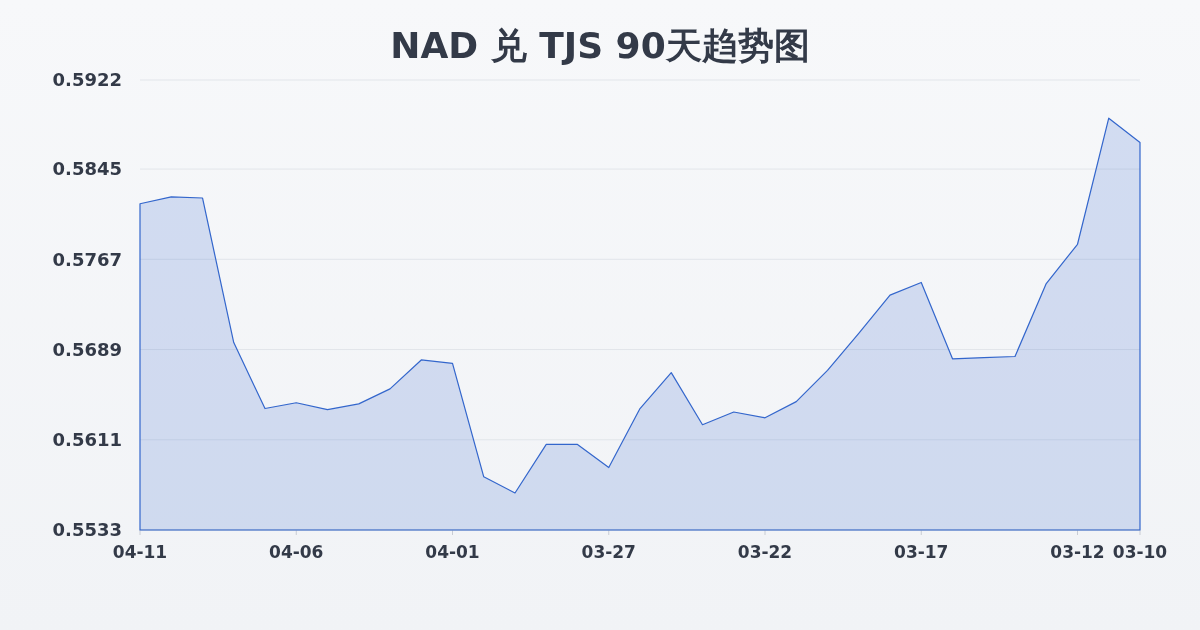  What do you see at coordinates (87, 530) in the screenshot?
I see `y-tick-label: 0.5533` at bounding box center [87, 530].